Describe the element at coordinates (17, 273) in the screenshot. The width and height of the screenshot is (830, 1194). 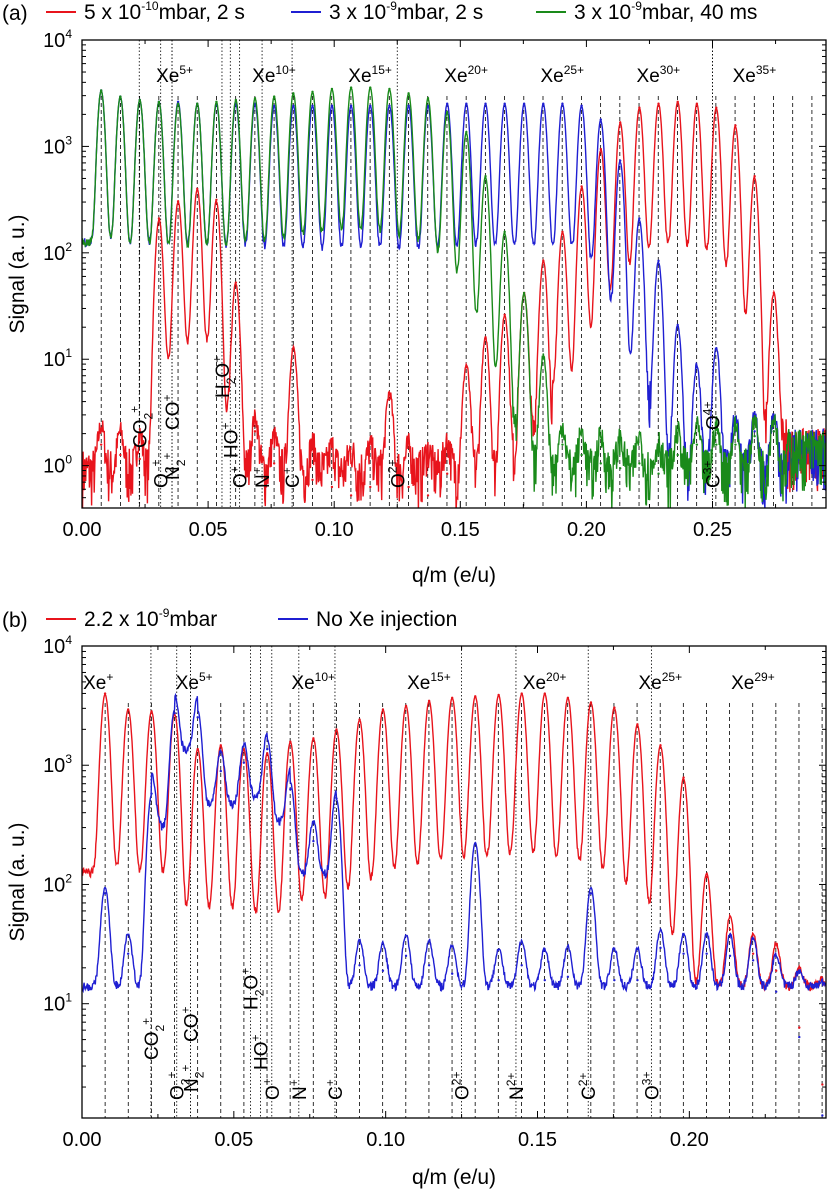
I see `y-axis-label: Signal (a. u.)` at that location.